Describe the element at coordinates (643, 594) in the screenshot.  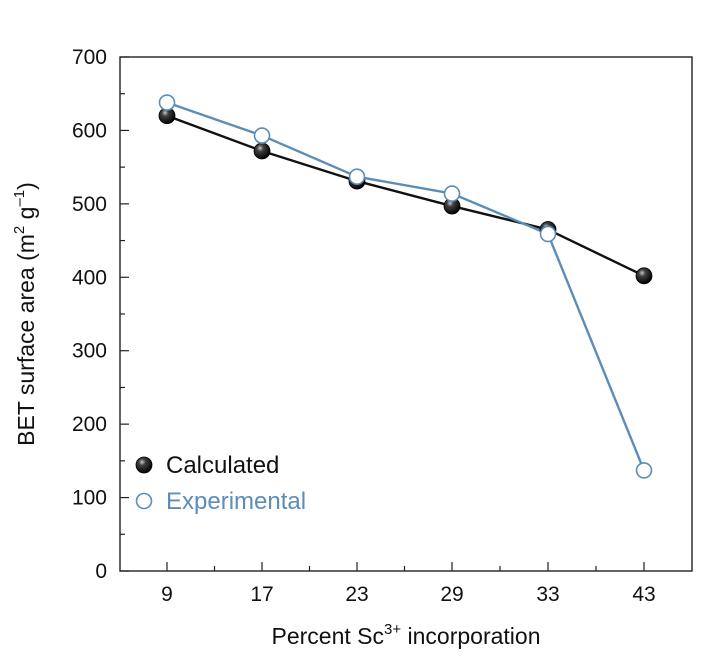
I see `x-tick-label: 43` at that location.